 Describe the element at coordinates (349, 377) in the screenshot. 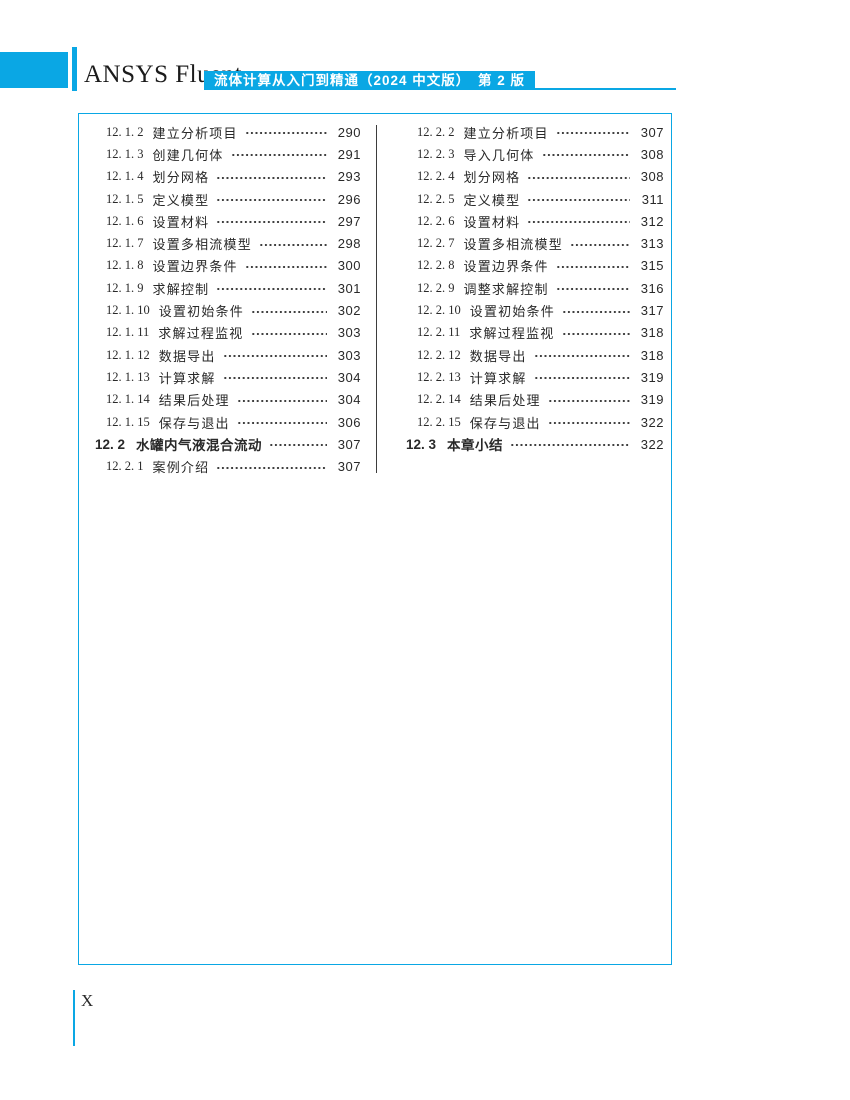

I see `toc-entry-page: 304` at that location.